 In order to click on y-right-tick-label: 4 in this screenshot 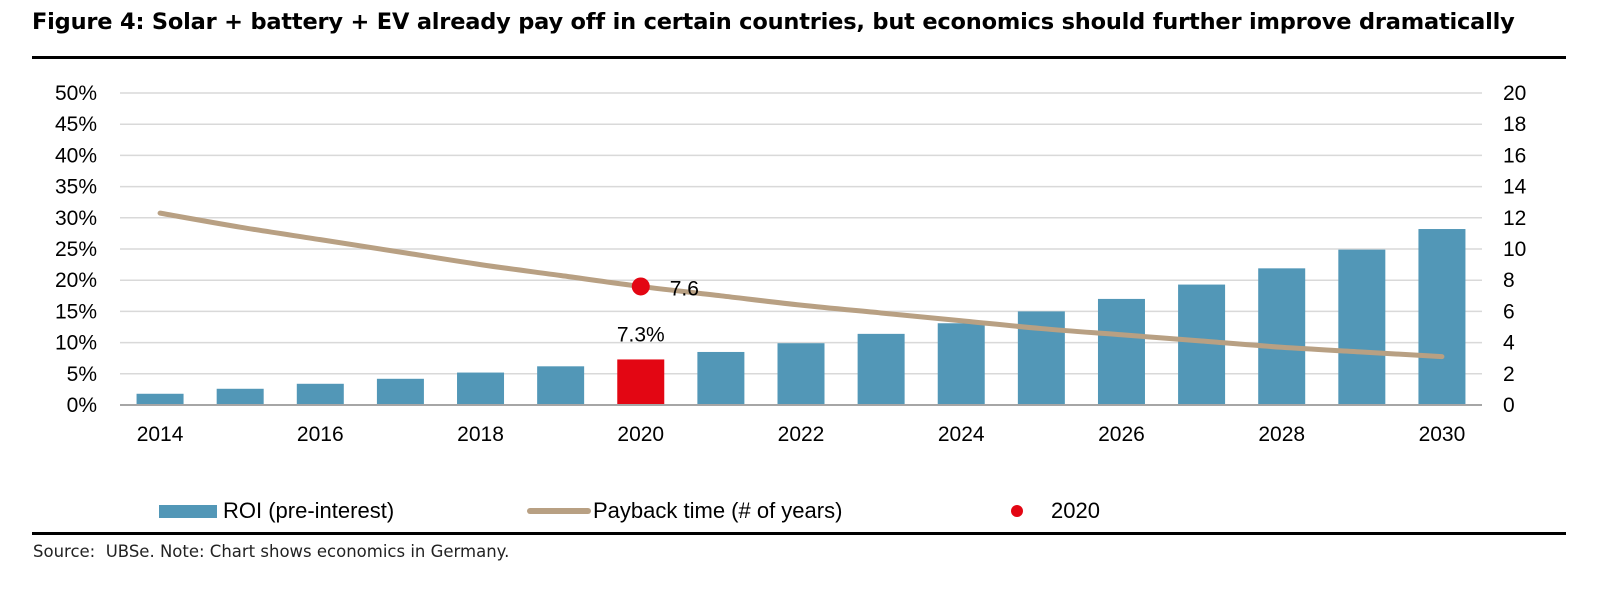, I will do `click(1509, 343)`.